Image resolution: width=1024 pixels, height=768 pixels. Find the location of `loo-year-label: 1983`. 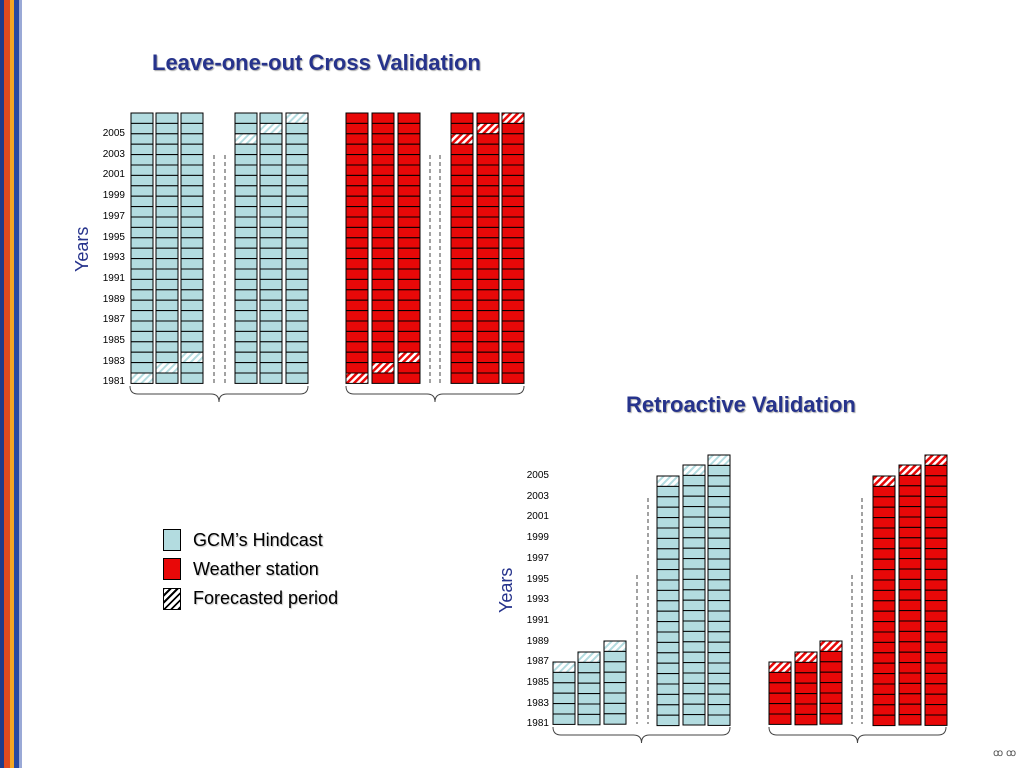

loo-year-label: 1983 is located at coordinates (113, 361).